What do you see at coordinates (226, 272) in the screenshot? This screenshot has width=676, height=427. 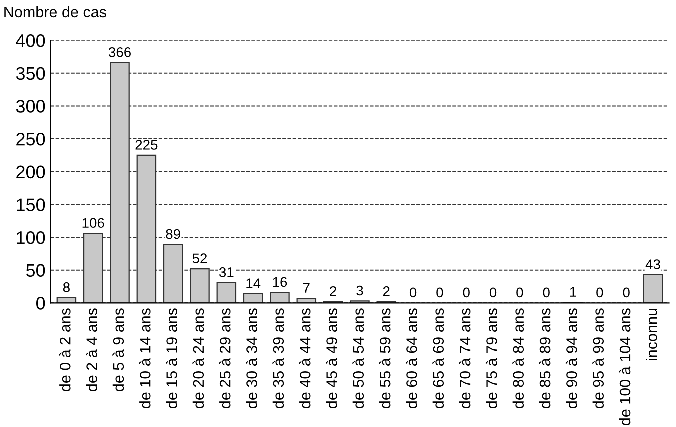 I see `data-label: 31` at bounding box center [226, 272].